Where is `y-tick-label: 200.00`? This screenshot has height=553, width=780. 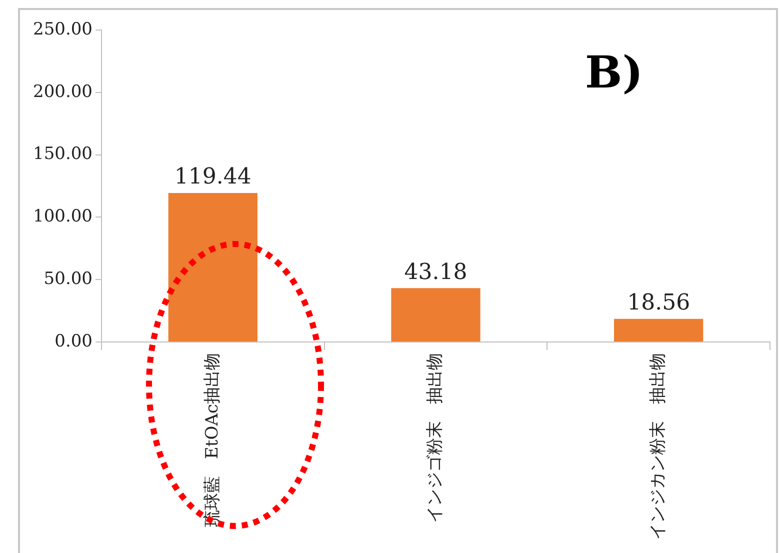
y-tick-label: 200.00 is located at coordinates (62, 92).